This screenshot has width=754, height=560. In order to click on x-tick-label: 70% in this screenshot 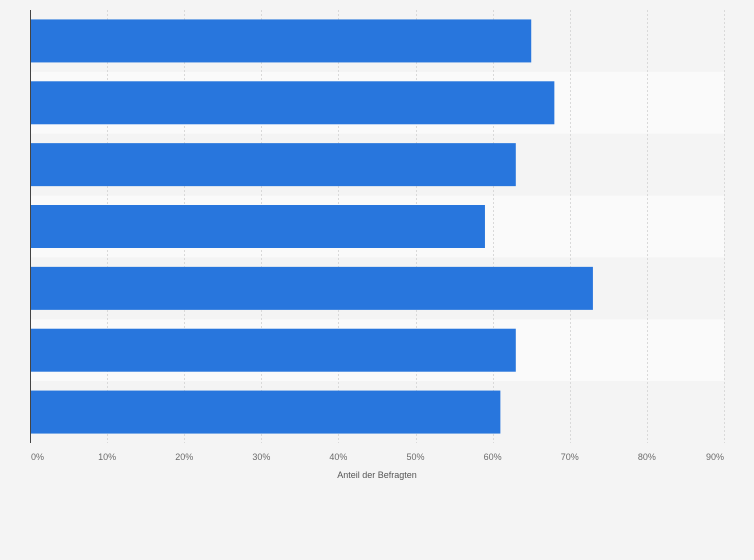, I will do `click(570, 457)`.